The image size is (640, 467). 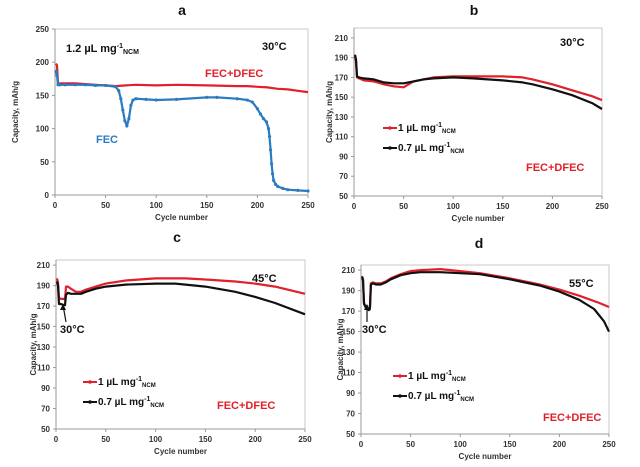 I want to click on annotation-text: 30°C, so click(x=374, y=330).